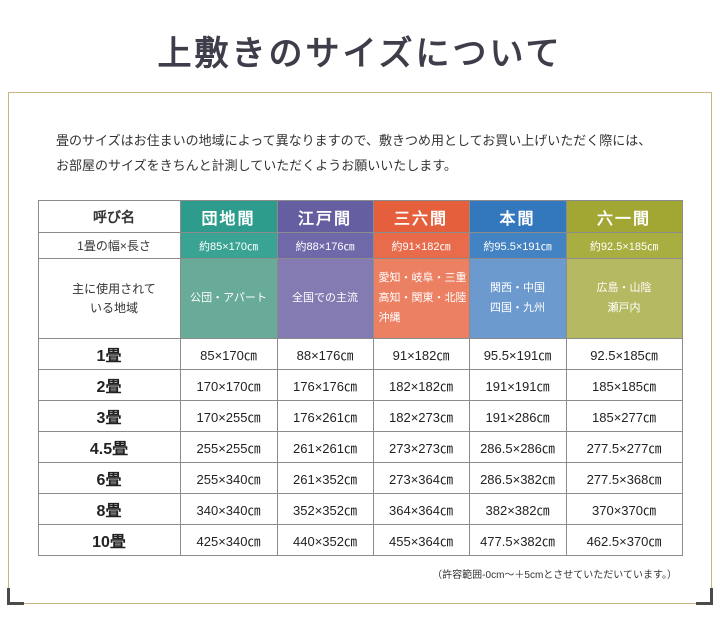  Describe the element at coordinates (517, 299) in the screenshot. I see `region-cell: 関西・中国 四国・九州` at that location.